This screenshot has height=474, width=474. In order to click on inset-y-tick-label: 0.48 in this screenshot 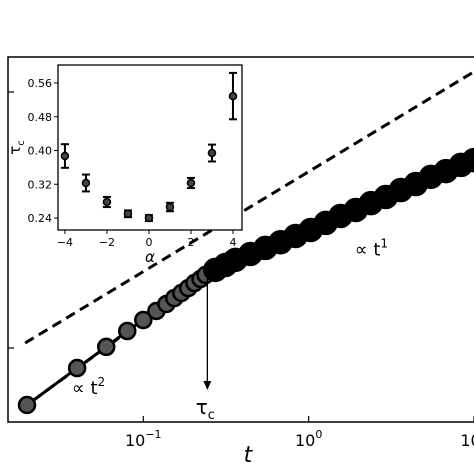, I will do `click(40, 117)`.